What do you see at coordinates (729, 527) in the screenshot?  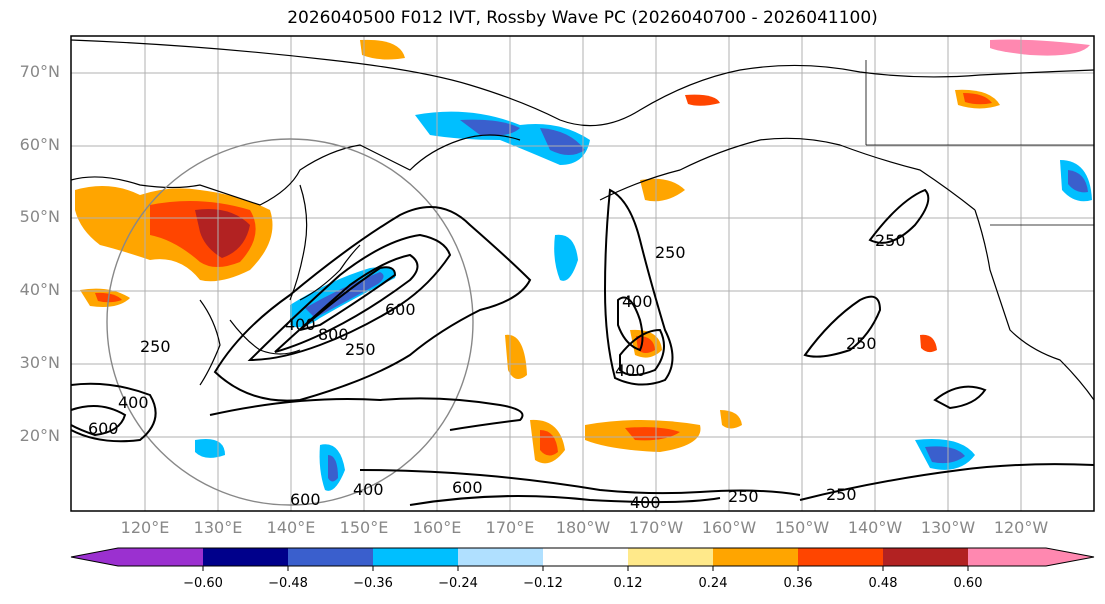 I see `lon-label: 160°W` at bounding box center [729, 527].